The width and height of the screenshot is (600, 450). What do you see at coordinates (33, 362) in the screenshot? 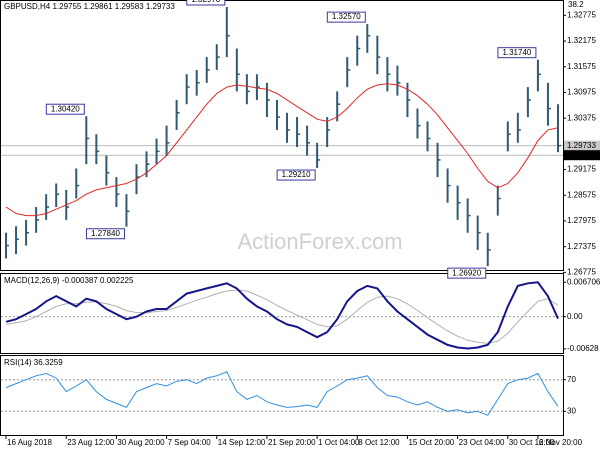
I see `rsi-title: RSI(14) 36.3259` at bounding box center [33, 362].